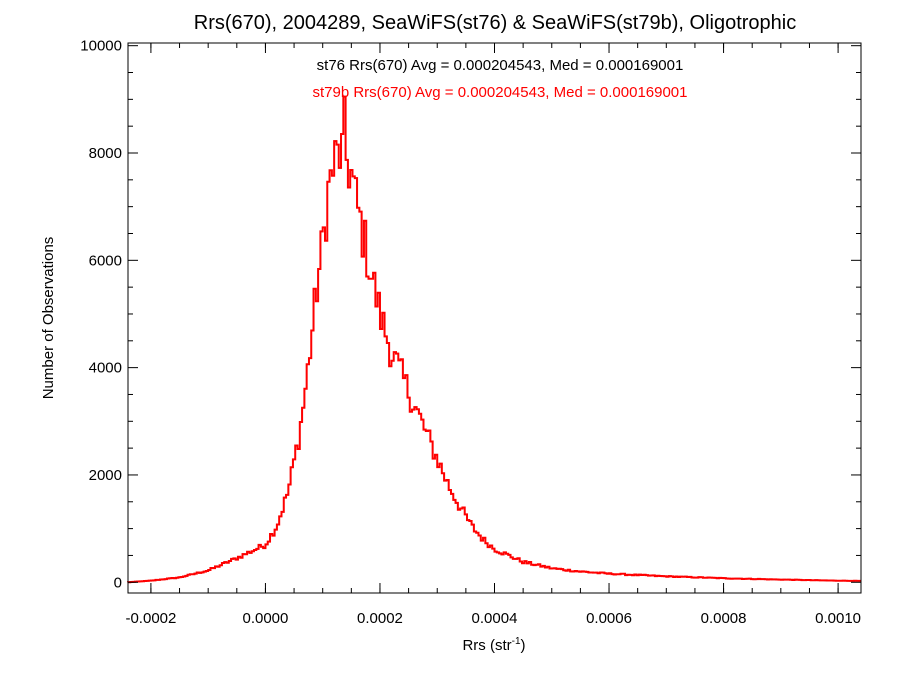  What do you see at coordinates (105, 153) in the screenshot?
I see `y-tick-label: 8000` at bounding box center [105, 153].